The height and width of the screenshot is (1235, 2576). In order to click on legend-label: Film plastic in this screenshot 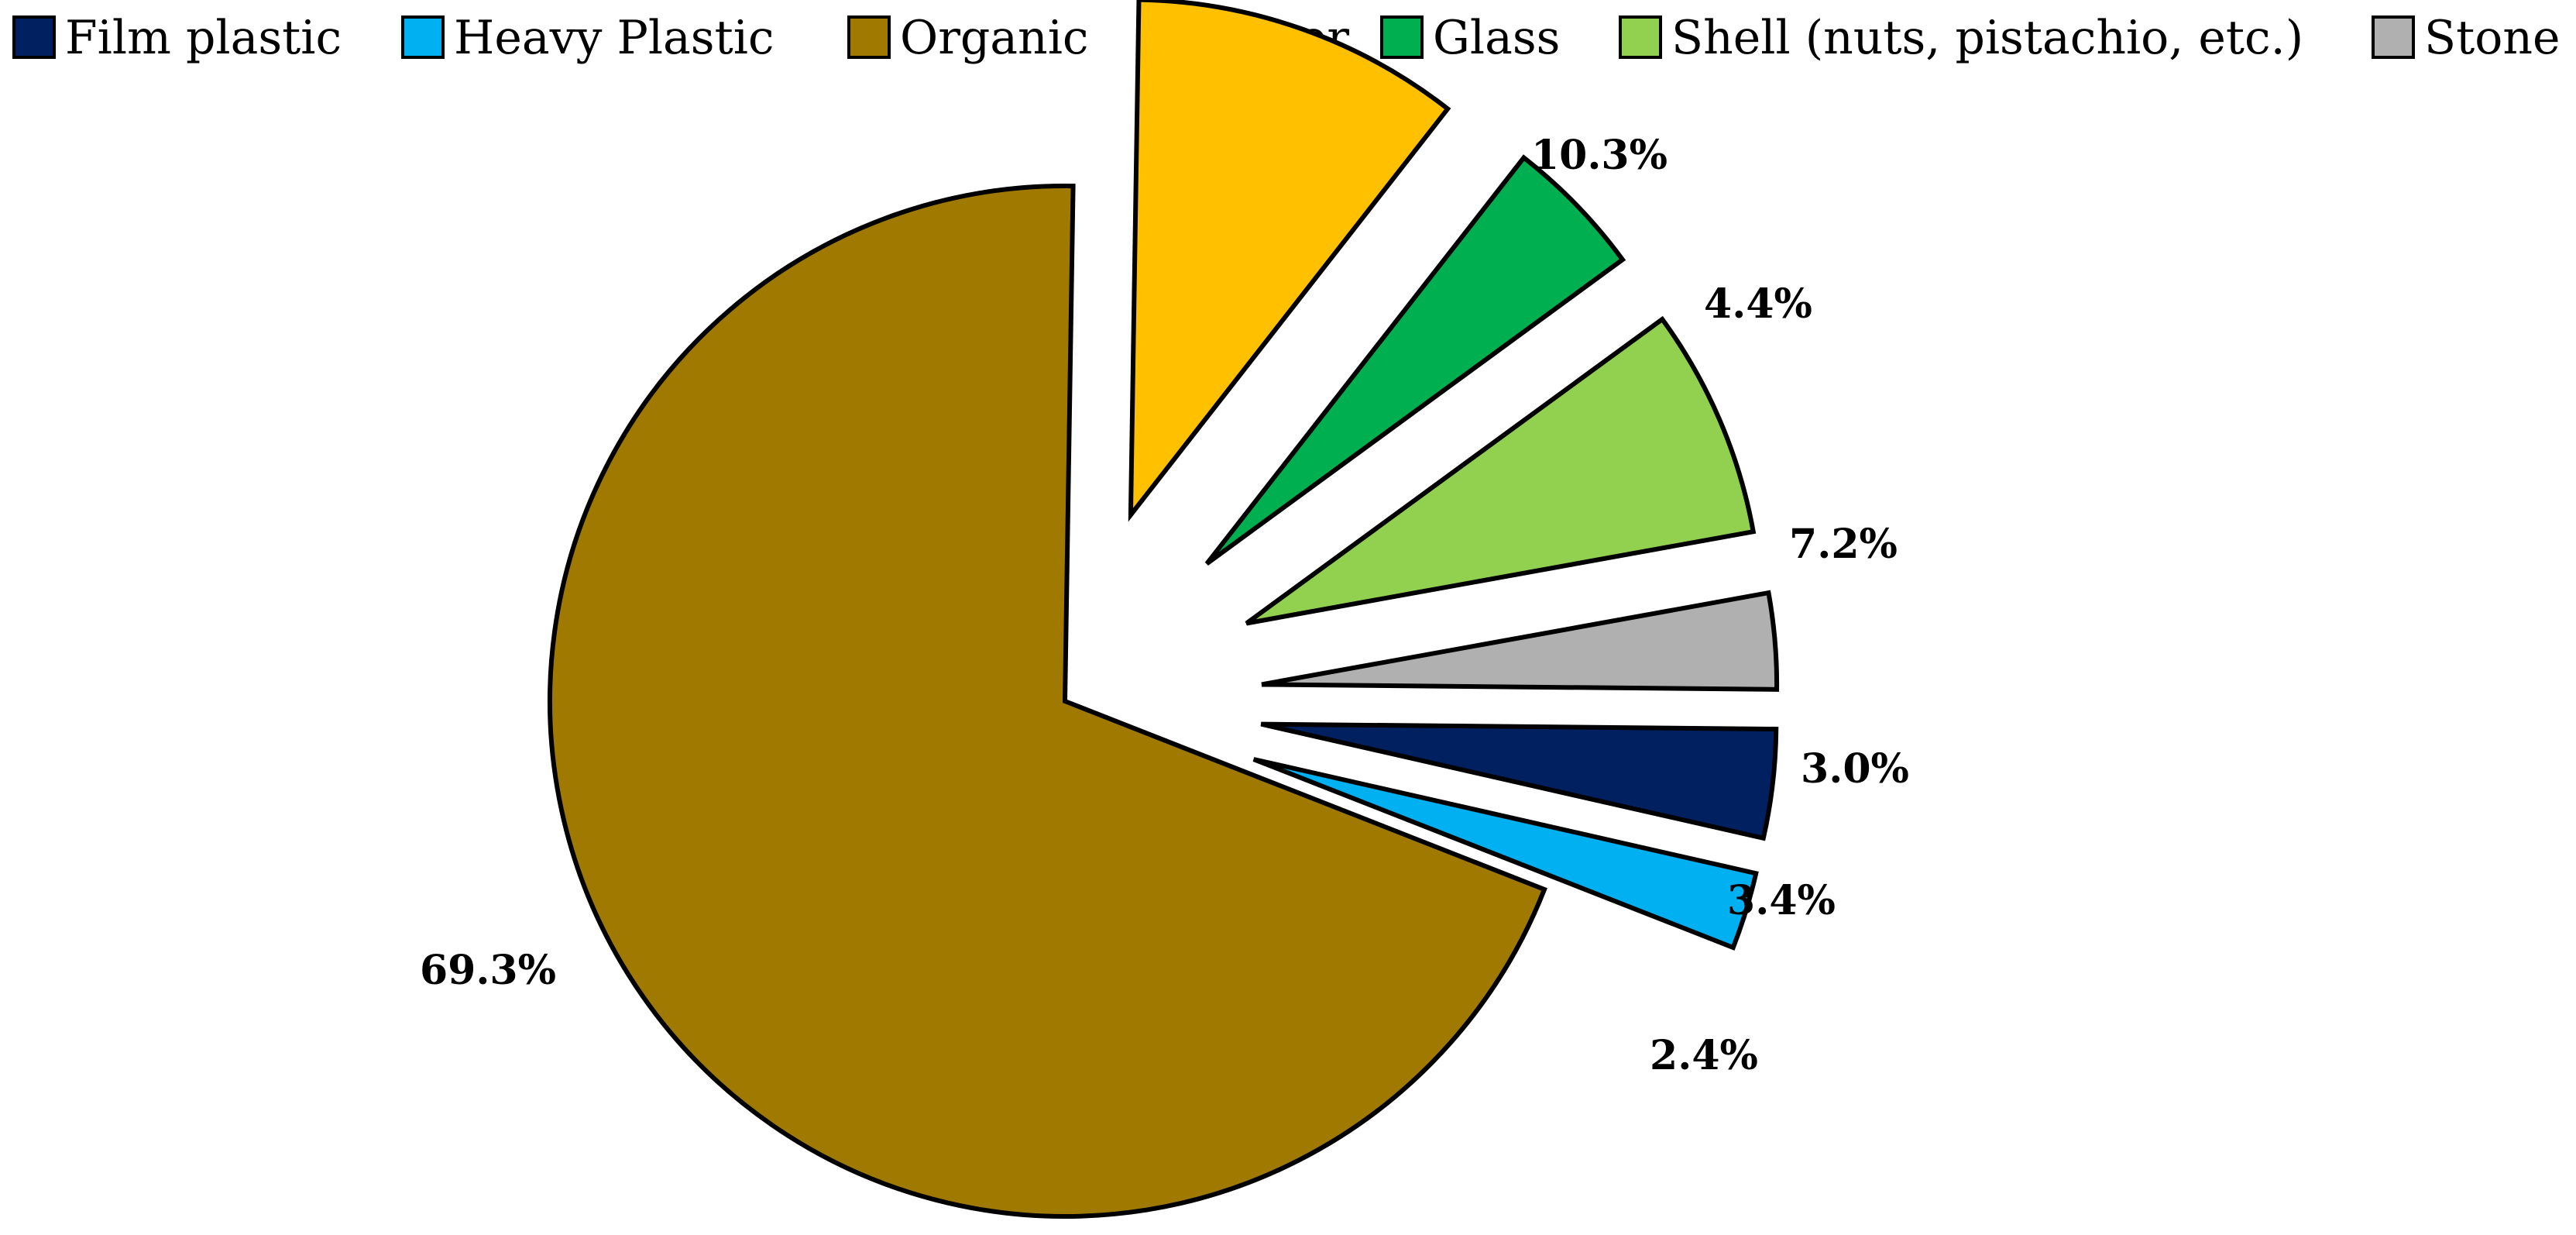, I will do `click(203, 38)`.